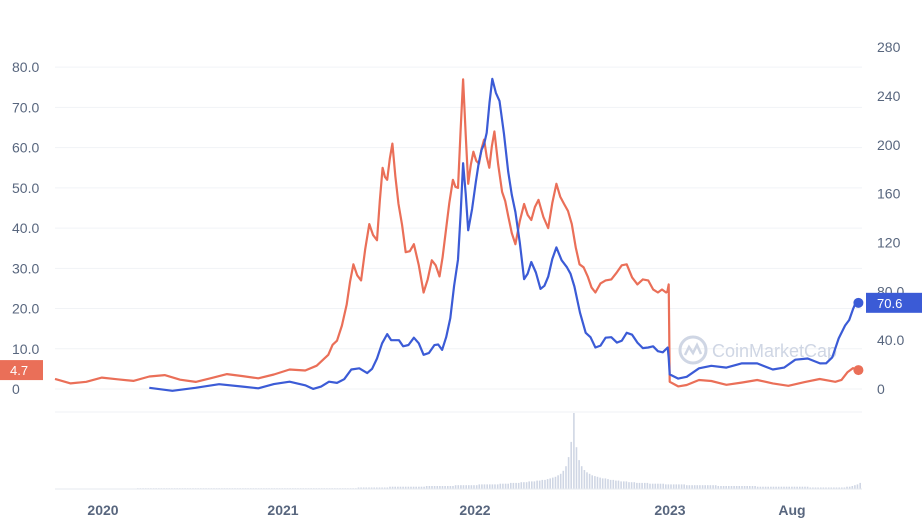 The width and height of the screenshot is (922, 525). What do you see at coordinates (25, 268) in the screenshot?
I see `left-axis-tick-label: 30.0` at bounding box center [25, 268].